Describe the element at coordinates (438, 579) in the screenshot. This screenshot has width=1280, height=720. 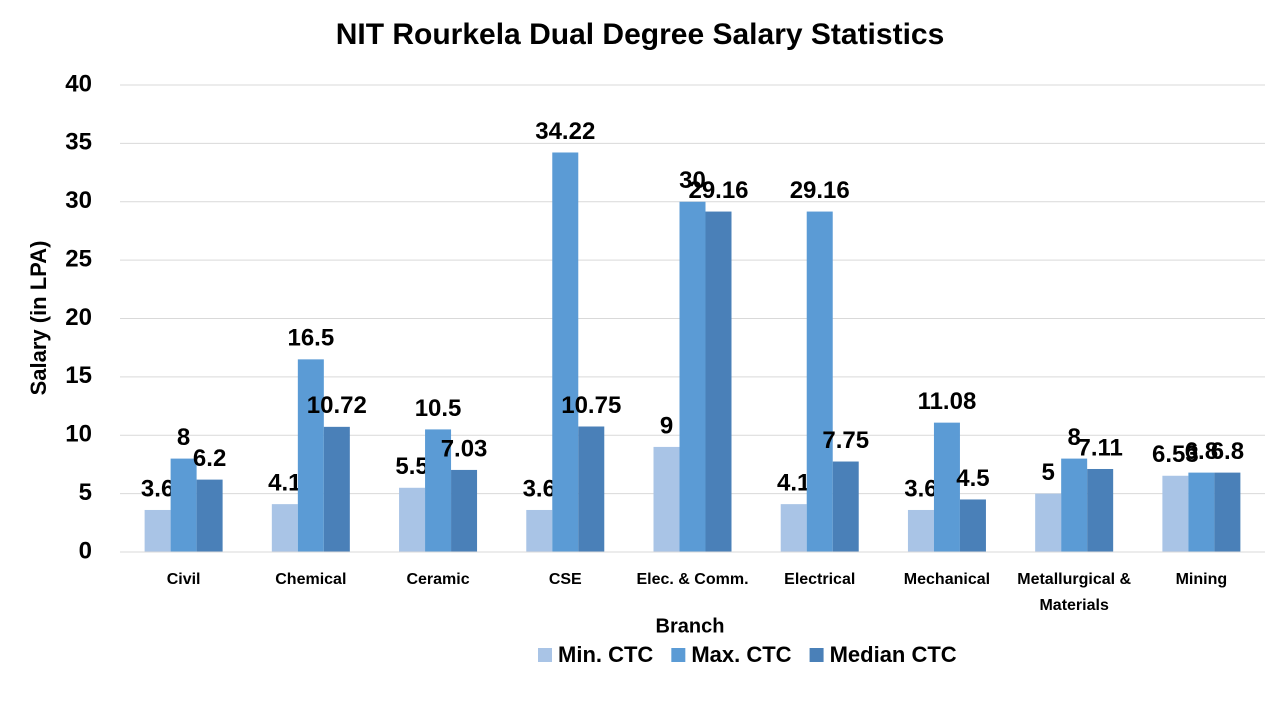
I see `x-tick-label: Ceramic` at that location.